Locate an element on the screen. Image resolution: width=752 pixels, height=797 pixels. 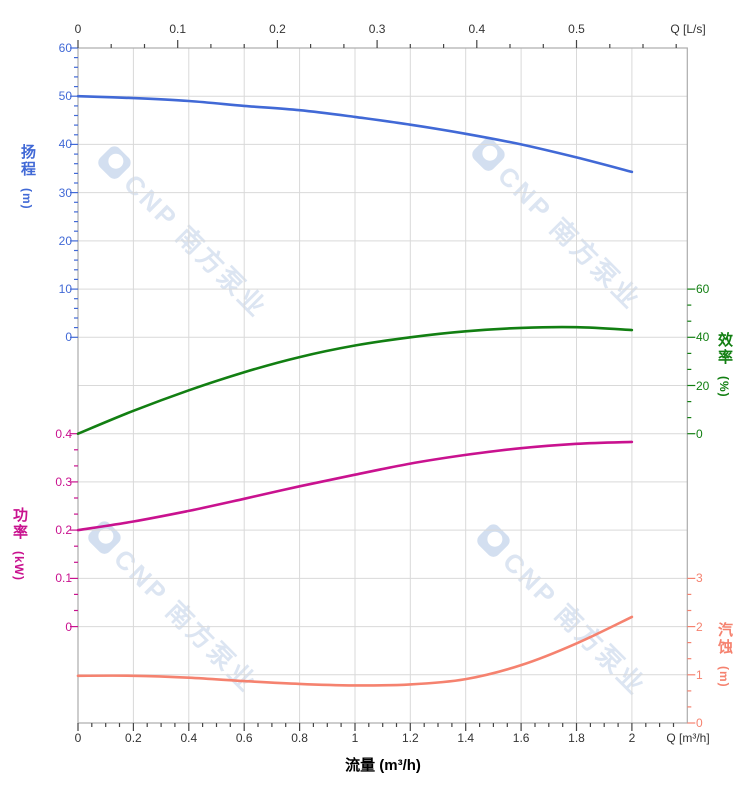
head-curve is located at coordinates (355, 134).